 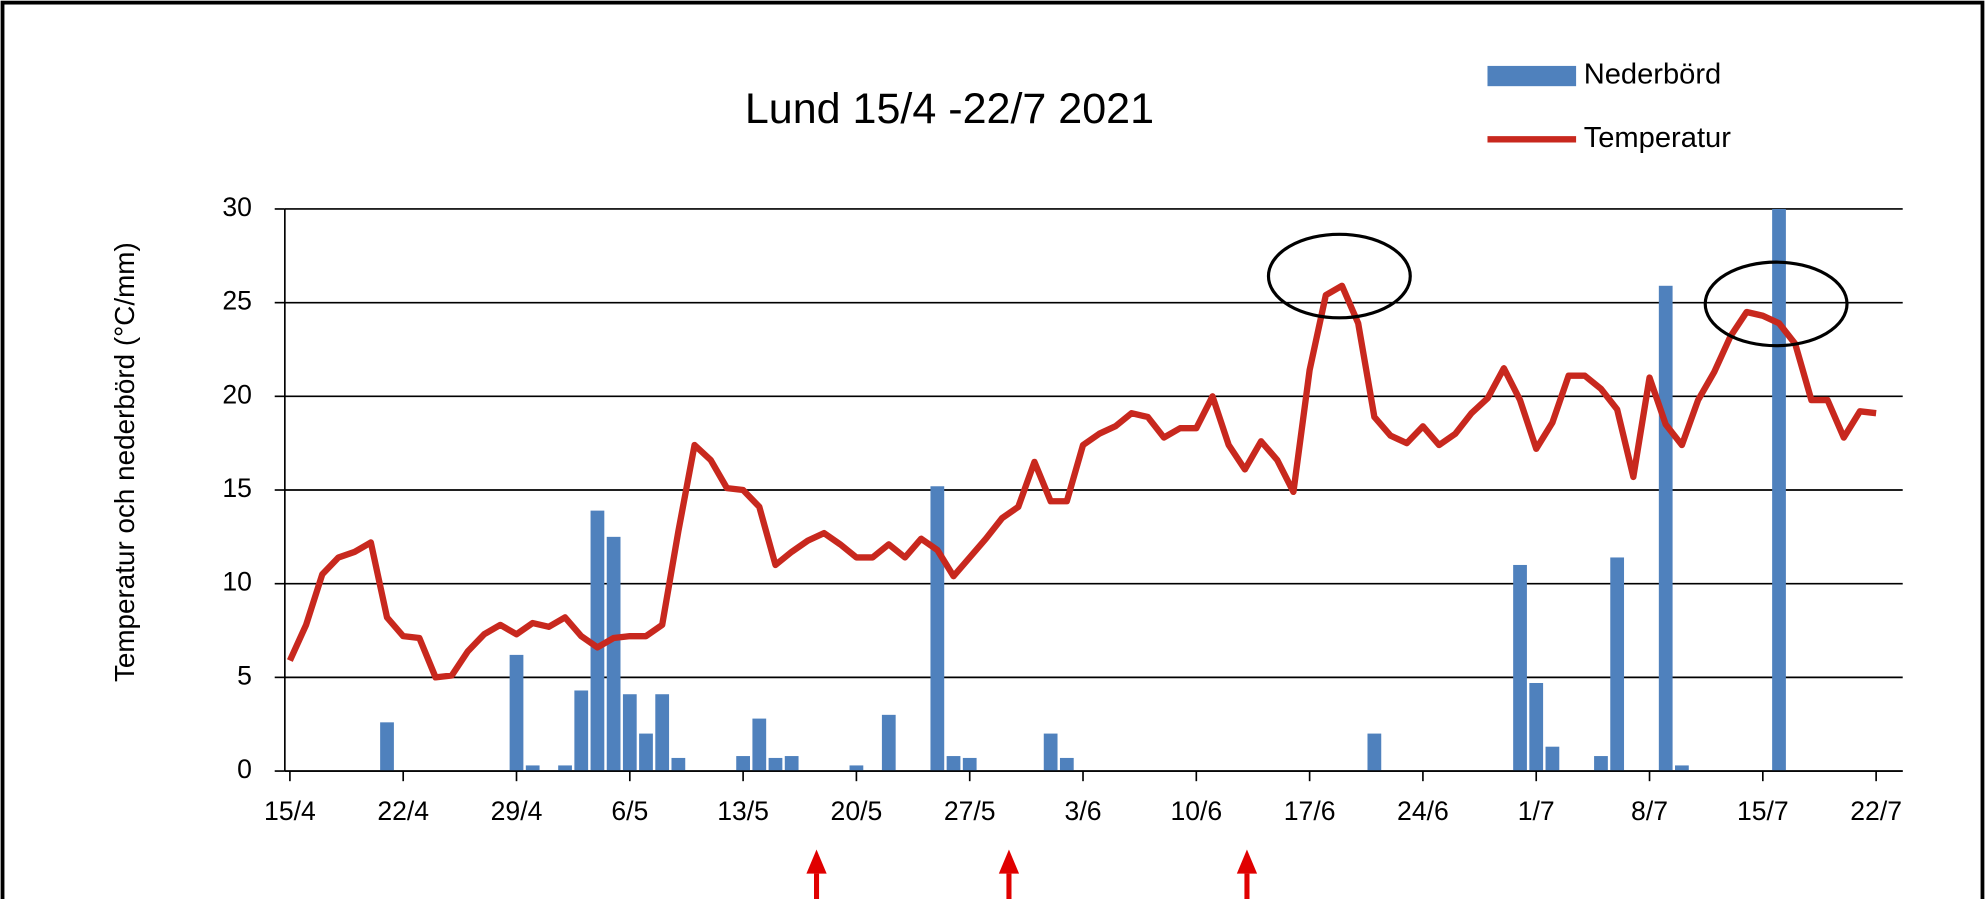 What do you see at coordinates (1310, 811) in the screenshot?
I see `x-tick-label: 17/6` at bounding box center [1310, 811].